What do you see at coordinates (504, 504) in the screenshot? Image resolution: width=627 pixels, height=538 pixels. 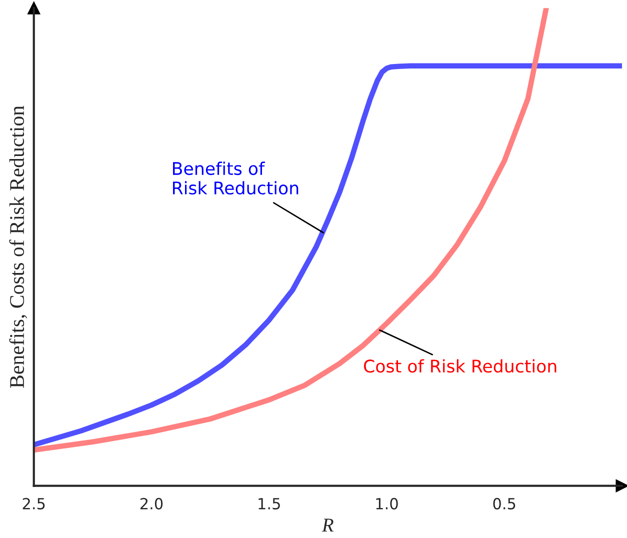 I see `x-tick-label: 0.5` at bounding box center [504, 504].